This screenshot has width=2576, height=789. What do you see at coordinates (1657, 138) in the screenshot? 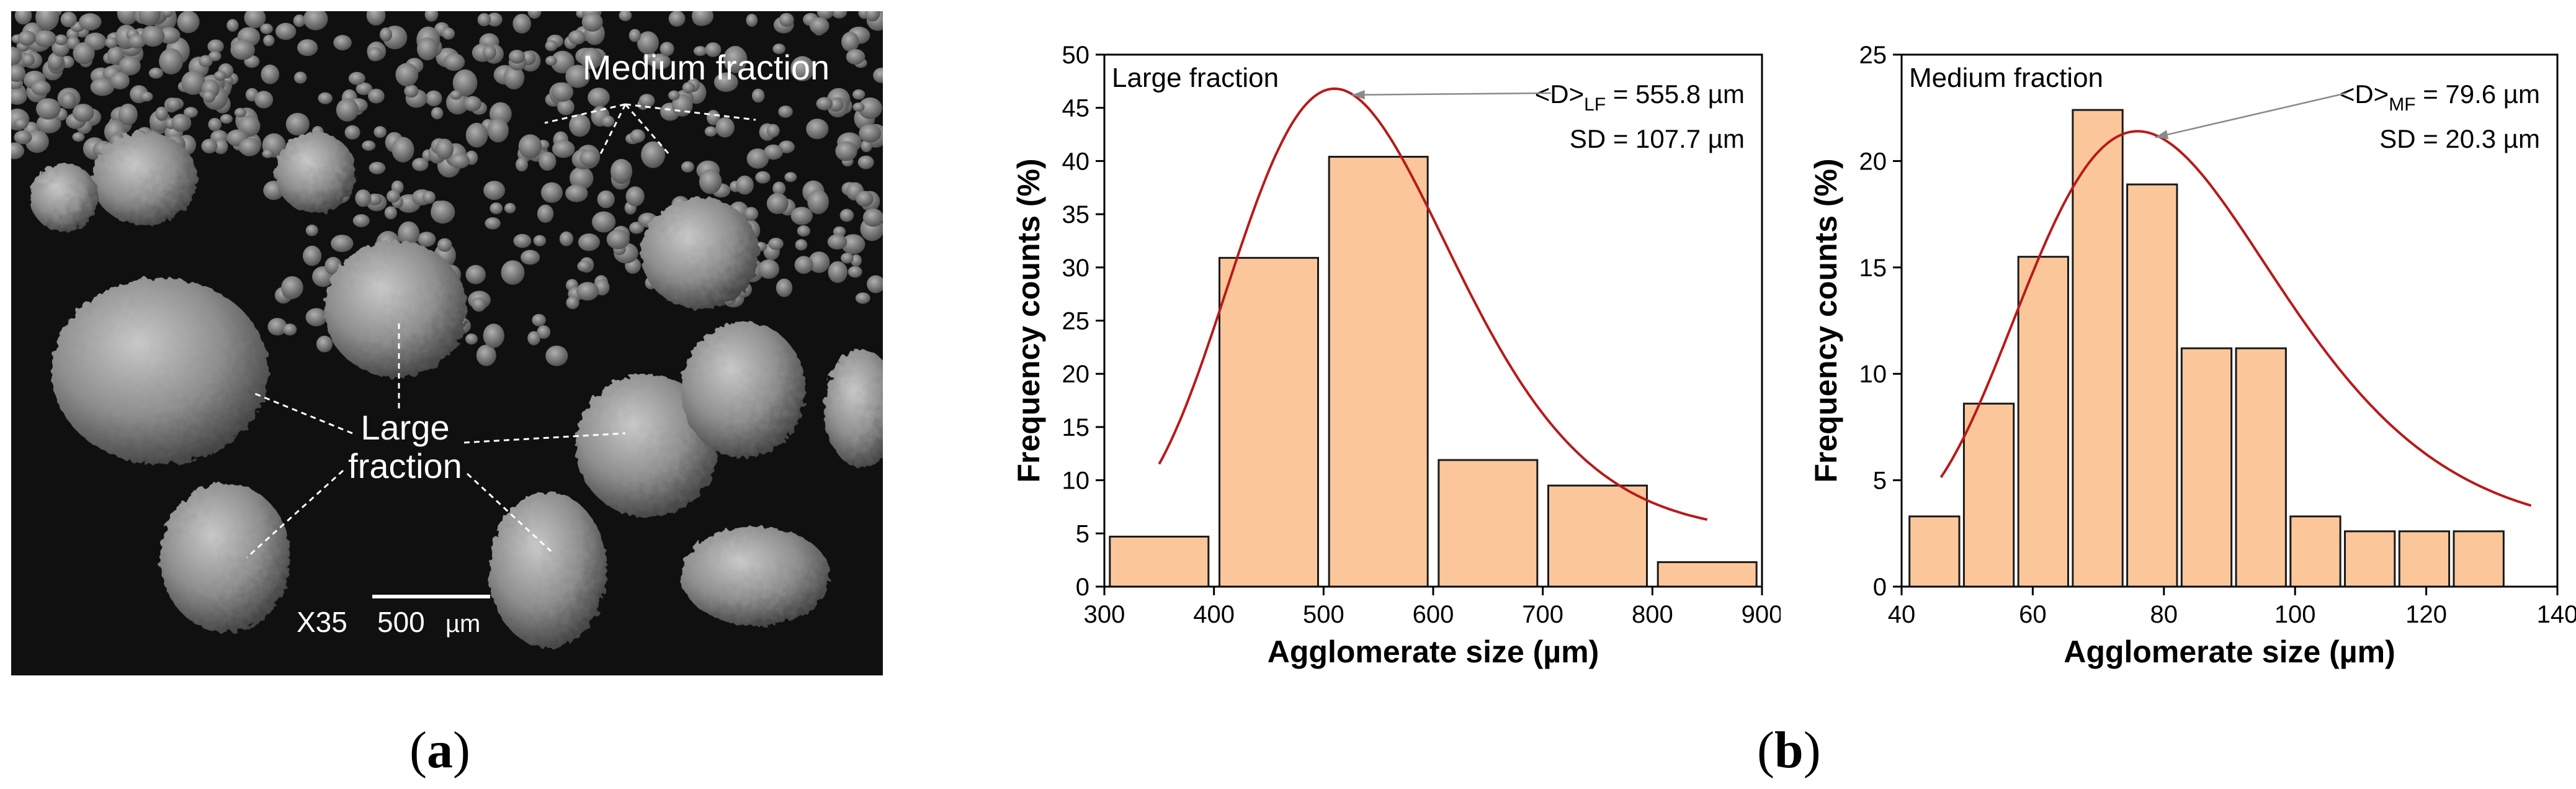
I see `stat-sd-label: SD = 107.7 µm` at bounding box center [1657, 138].